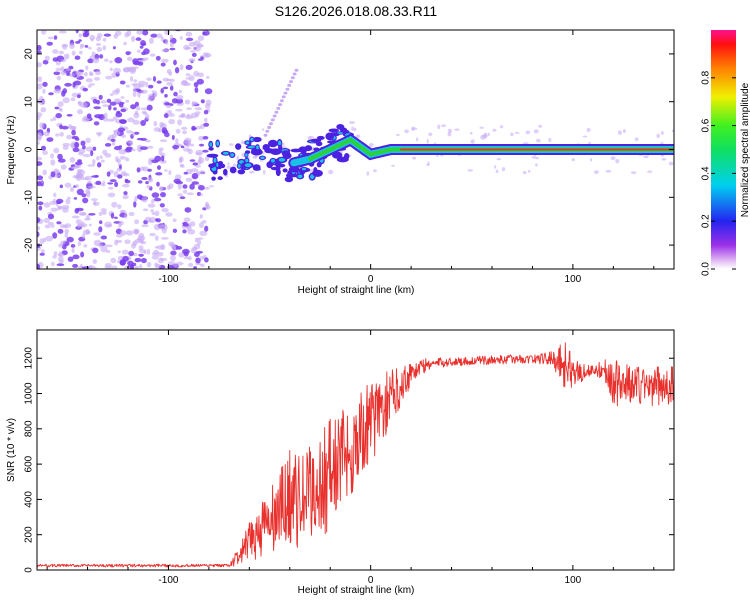 Image resolution: width=750 pixels, height=600 pixels. I want to click on y-tick-label: 400, so click(29, 499).